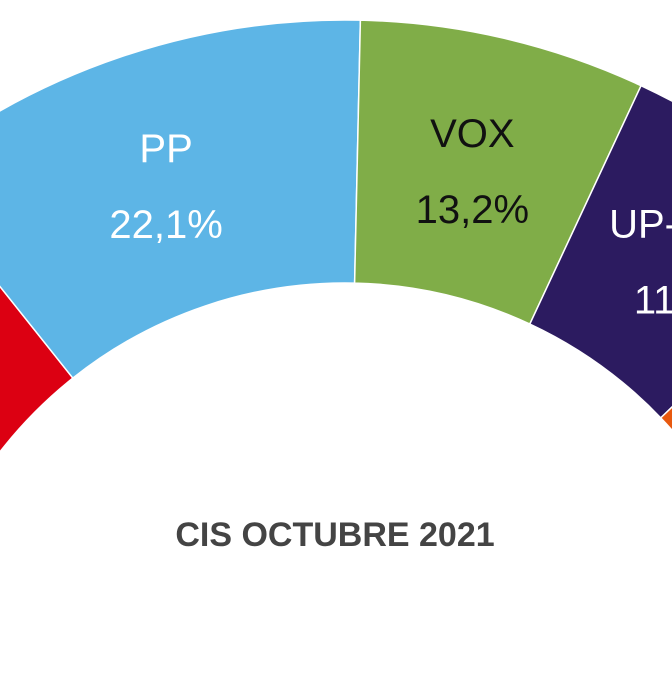 The width and height of the screenshot is (672, 700). What do you see at coordinates (165, 225) in the screenshot?
I see `slice-value: 22,1%` at bounding box center [165, 225].